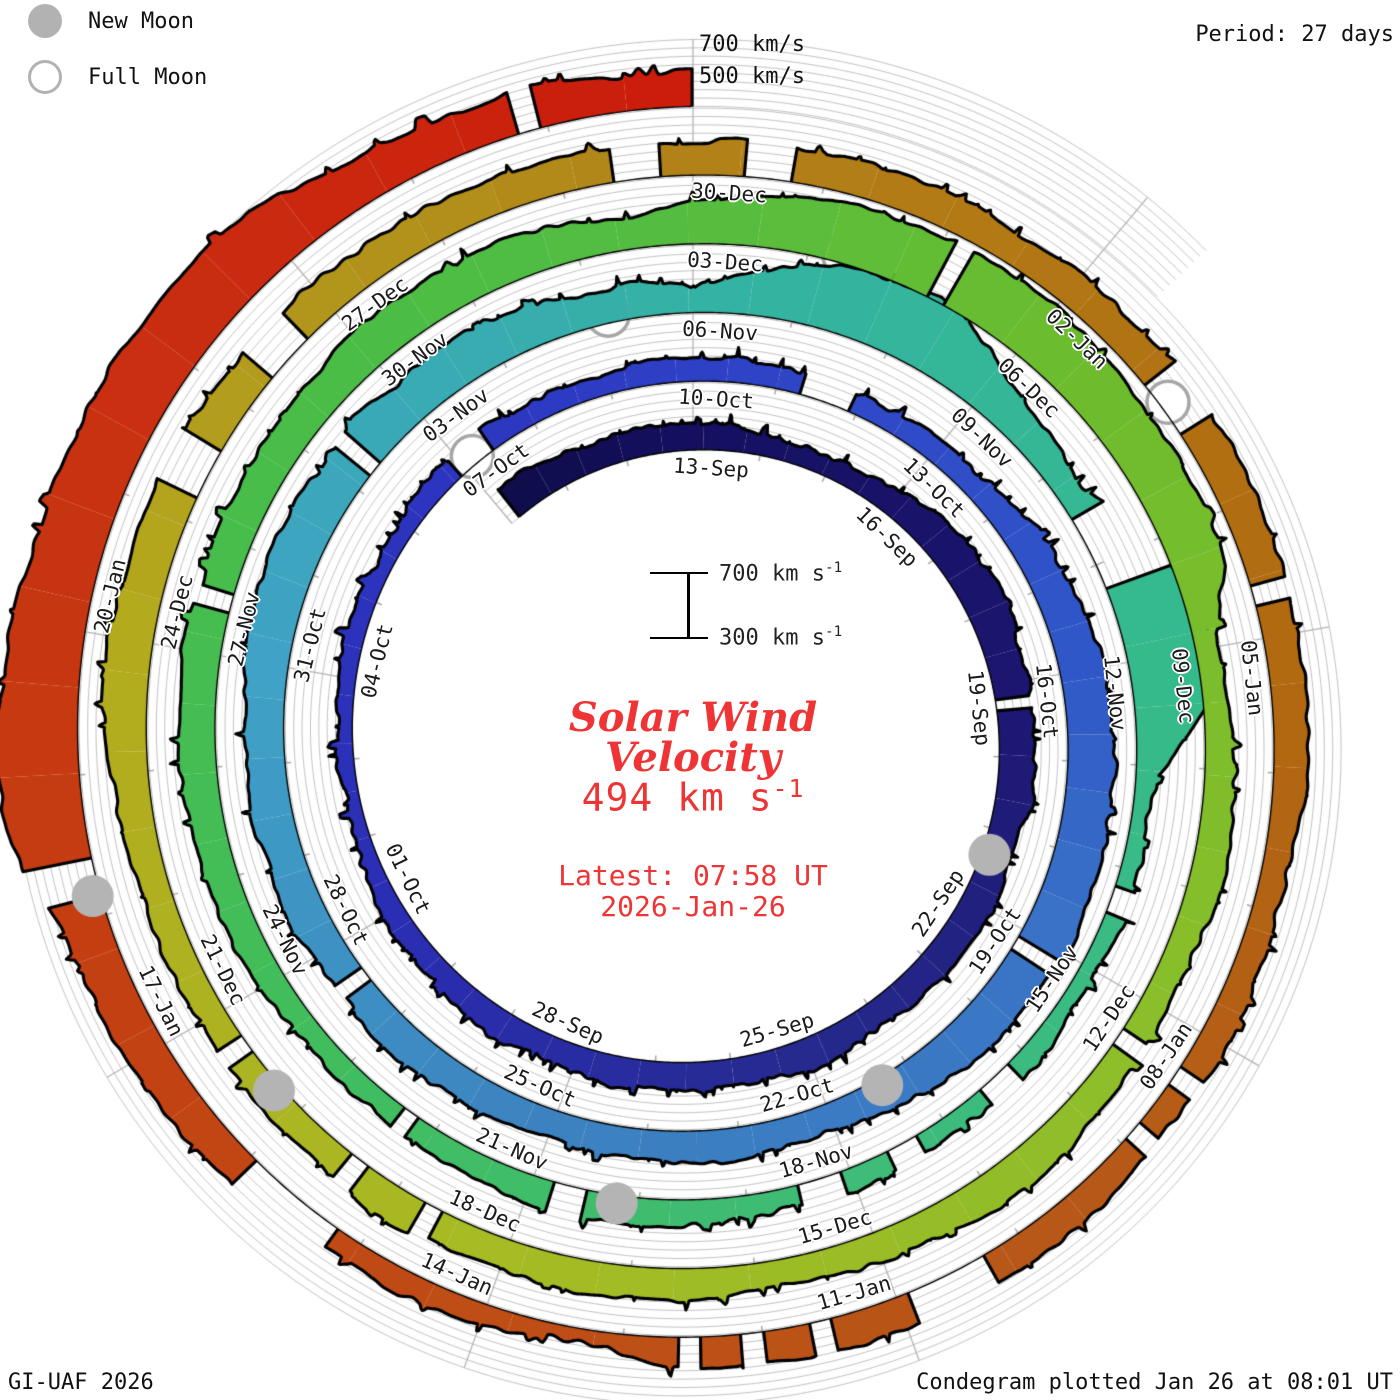 Image resolution: width=1400 pixels, height=1400 pixels. I want to click on chart-title-line1: Solar Wind, so click(693, 717).